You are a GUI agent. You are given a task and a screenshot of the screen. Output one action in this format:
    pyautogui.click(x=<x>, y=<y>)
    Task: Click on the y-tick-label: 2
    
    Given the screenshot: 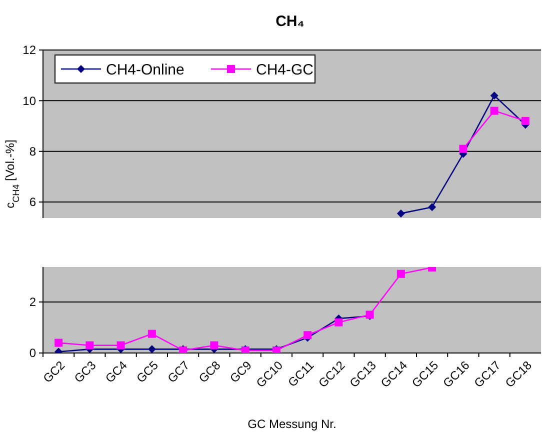 What is the action you would take?
    pyautogui.click(x=32, y=302)
    